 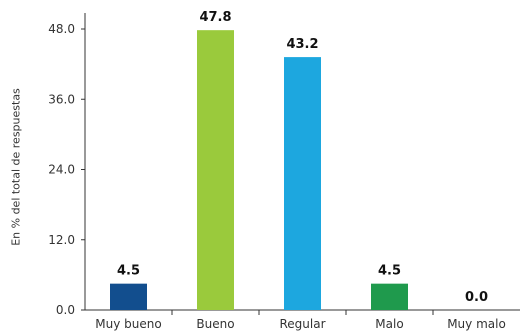 I want to click on y-tick-label: 24.0, so click(x=61, y=170).